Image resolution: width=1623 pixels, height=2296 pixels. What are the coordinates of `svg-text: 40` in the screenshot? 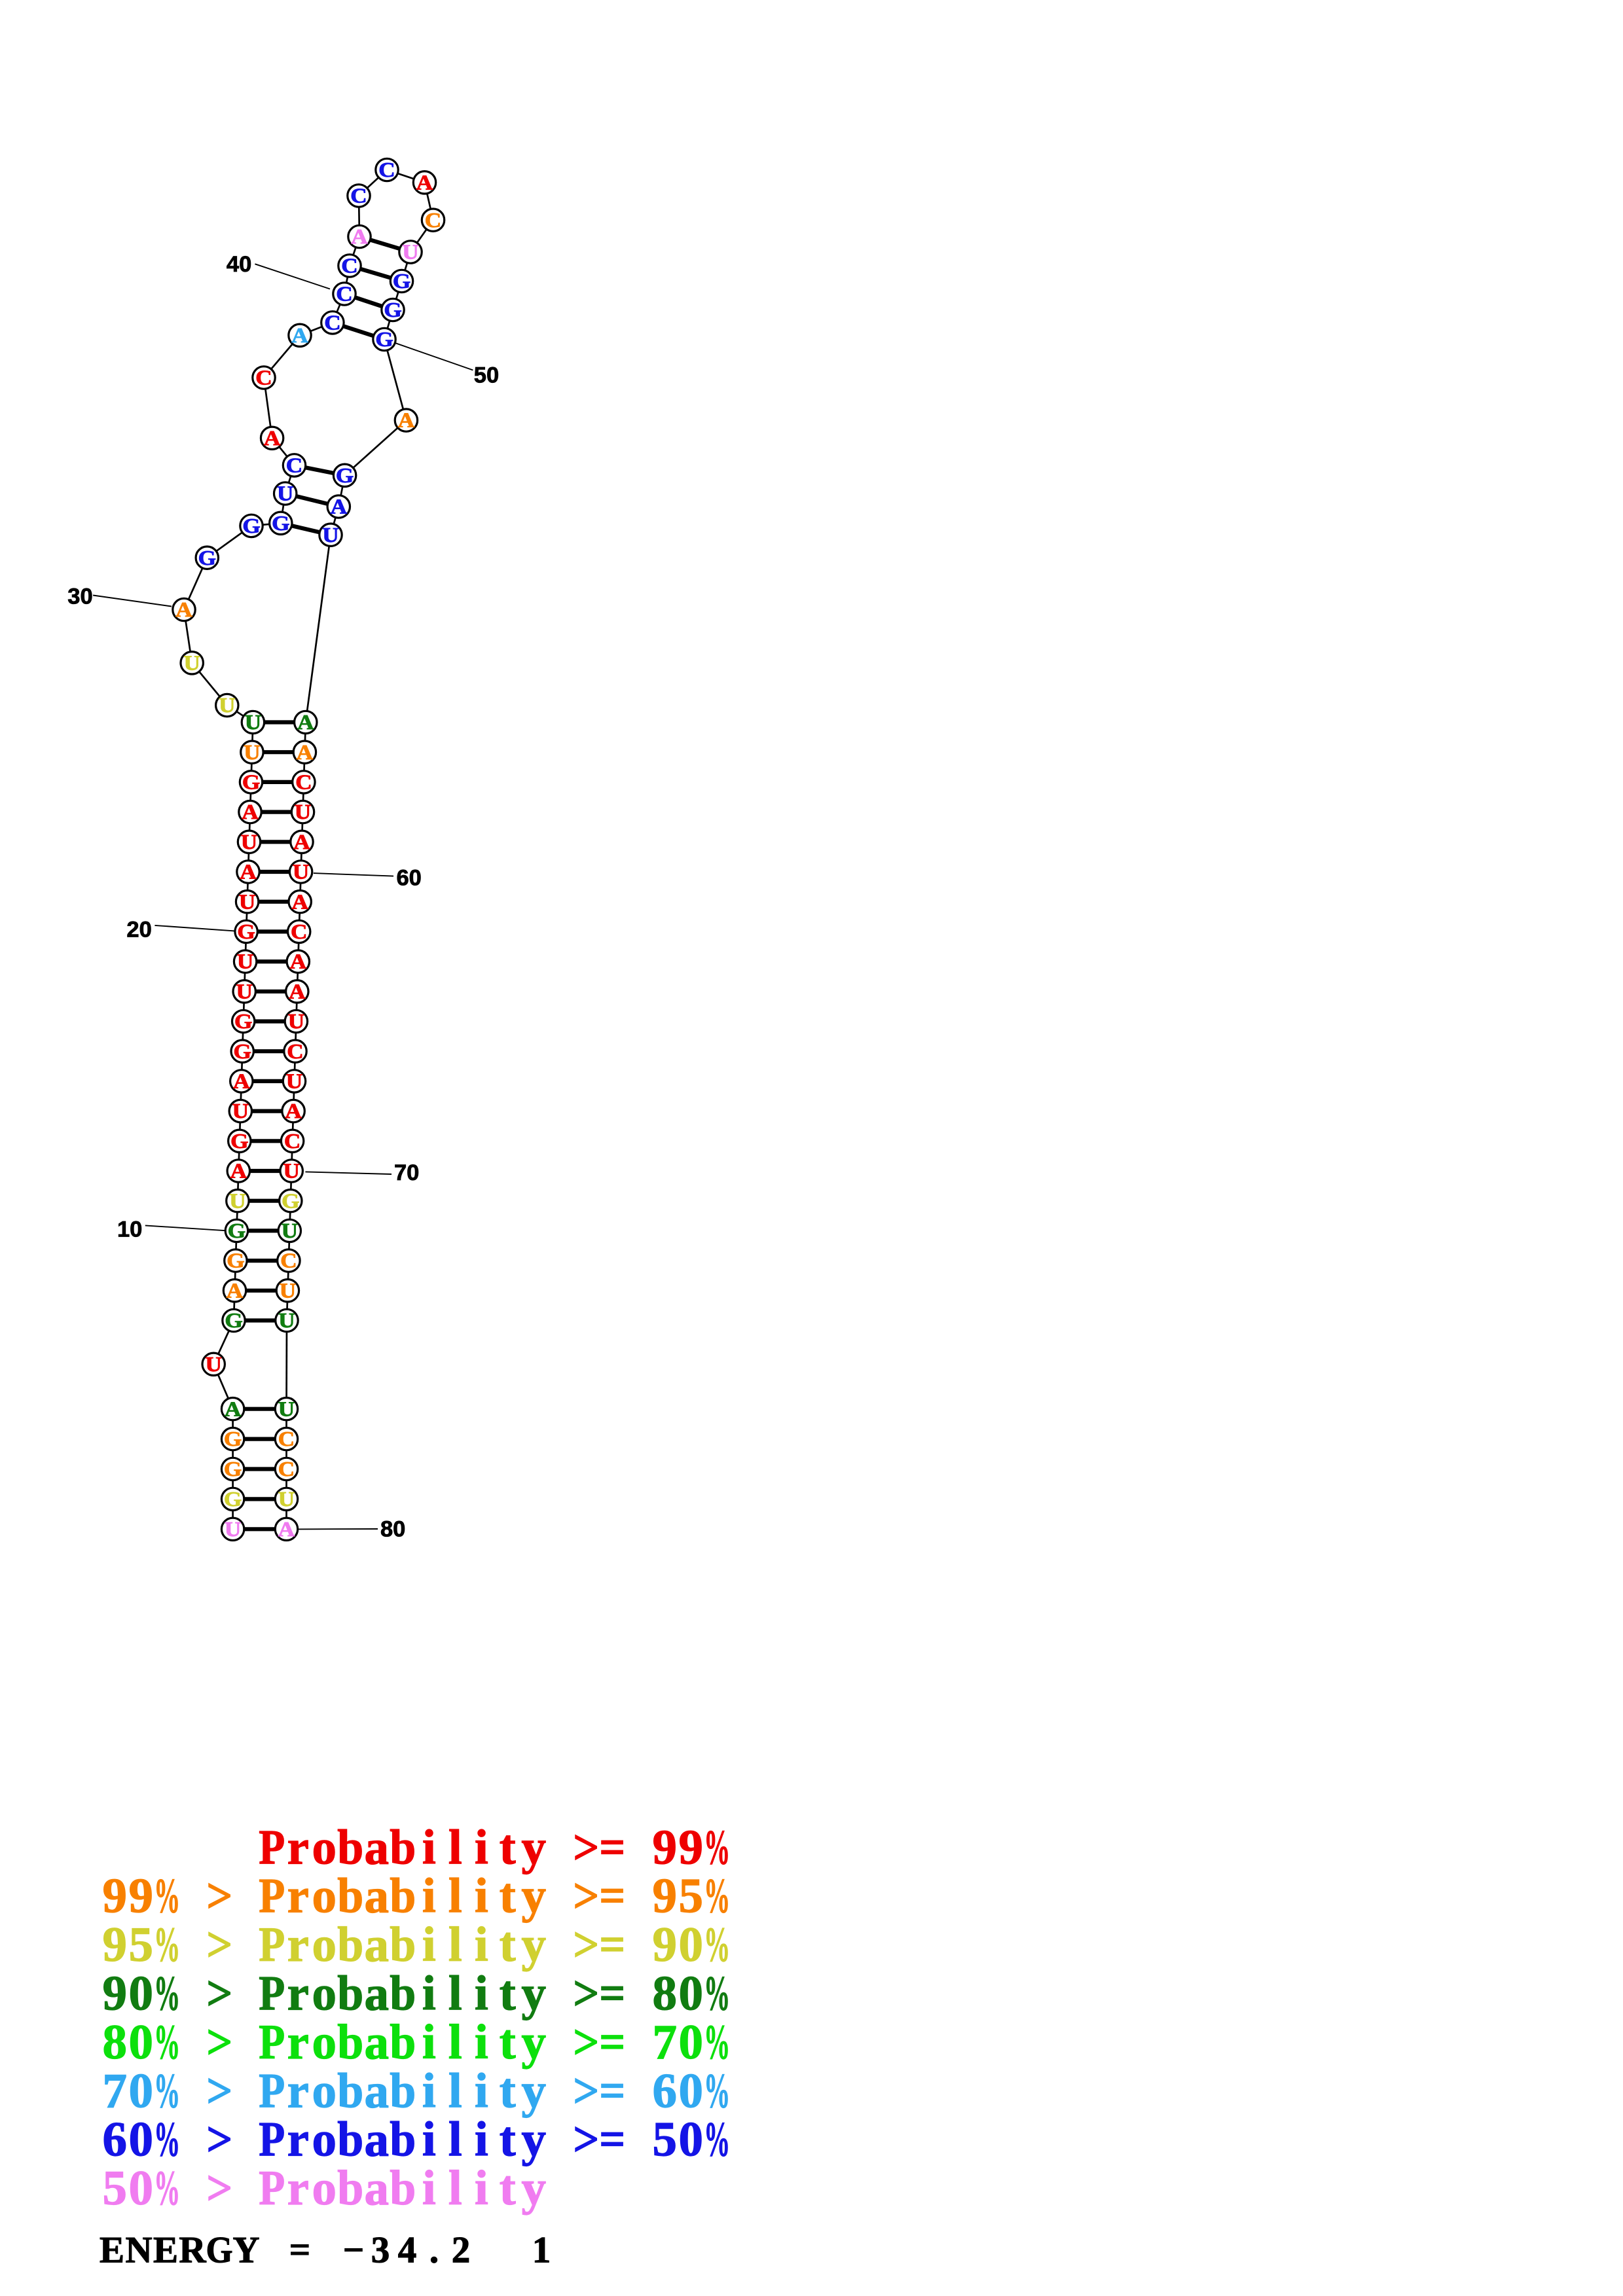 It's located at (239, 264).